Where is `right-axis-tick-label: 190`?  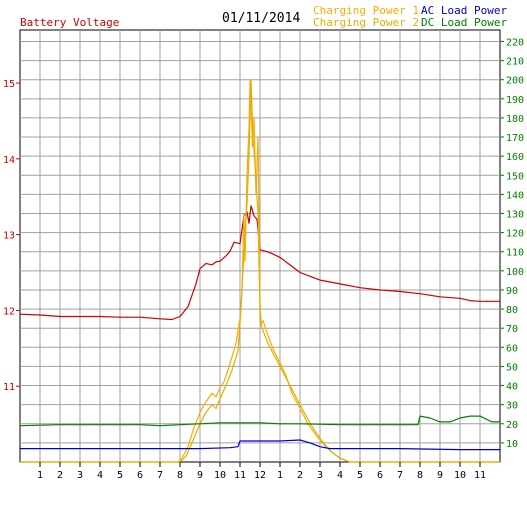
right-axis-tick-label: 190 is located at coordinates (515, 100).